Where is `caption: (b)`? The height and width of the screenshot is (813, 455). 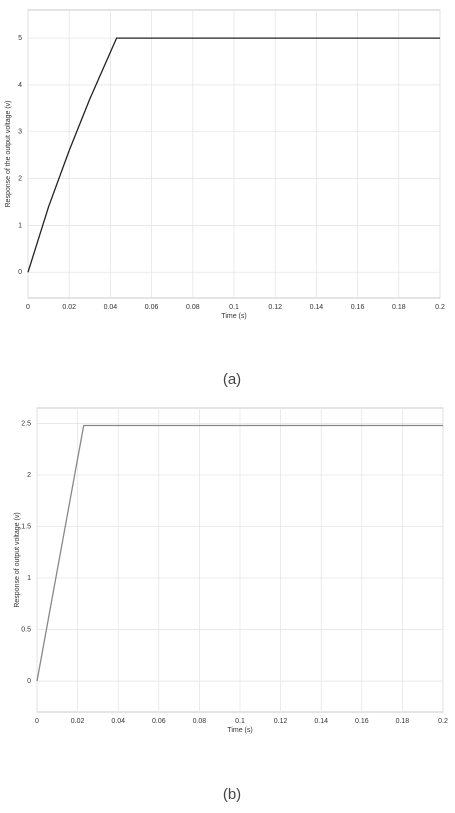 caption: (b) is located at coordinates (232, 794).